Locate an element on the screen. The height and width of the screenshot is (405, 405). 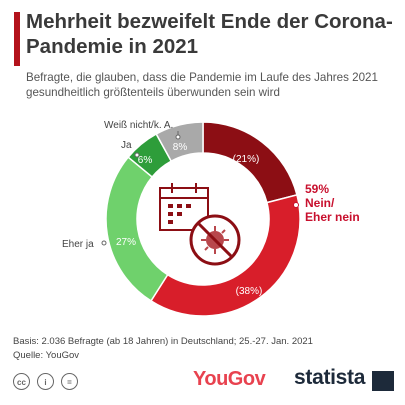
no-derivatives-icon: = is located at coordinates (69, 381).